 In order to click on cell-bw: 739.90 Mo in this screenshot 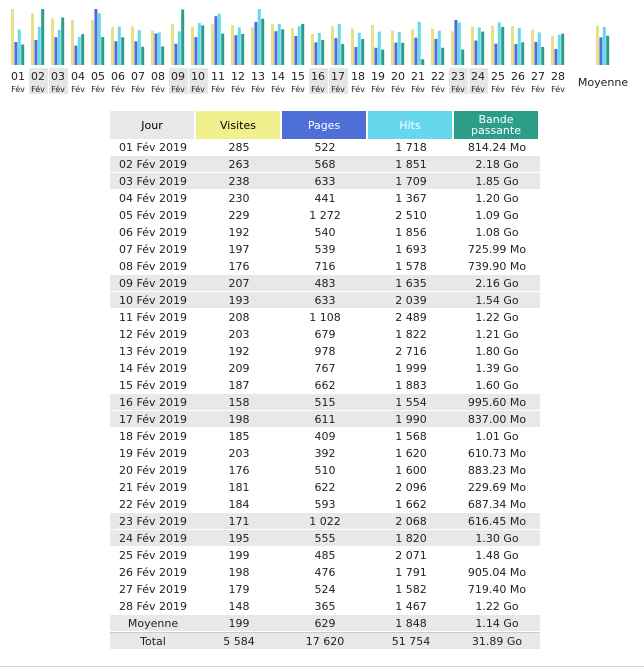, I will do `click(497, 266)`.